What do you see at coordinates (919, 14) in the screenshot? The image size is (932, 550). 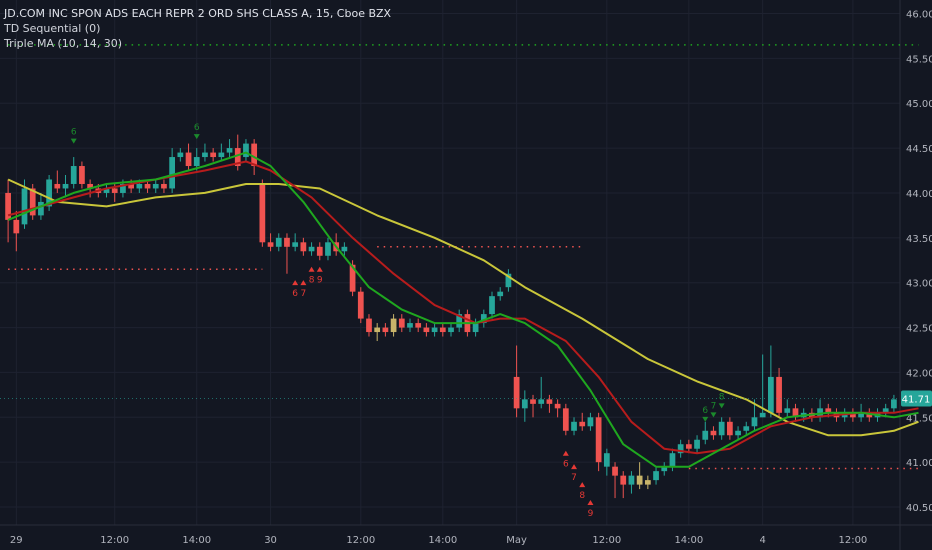 I see `y-tick-label: 46.00` at bounding box center [919, 14].